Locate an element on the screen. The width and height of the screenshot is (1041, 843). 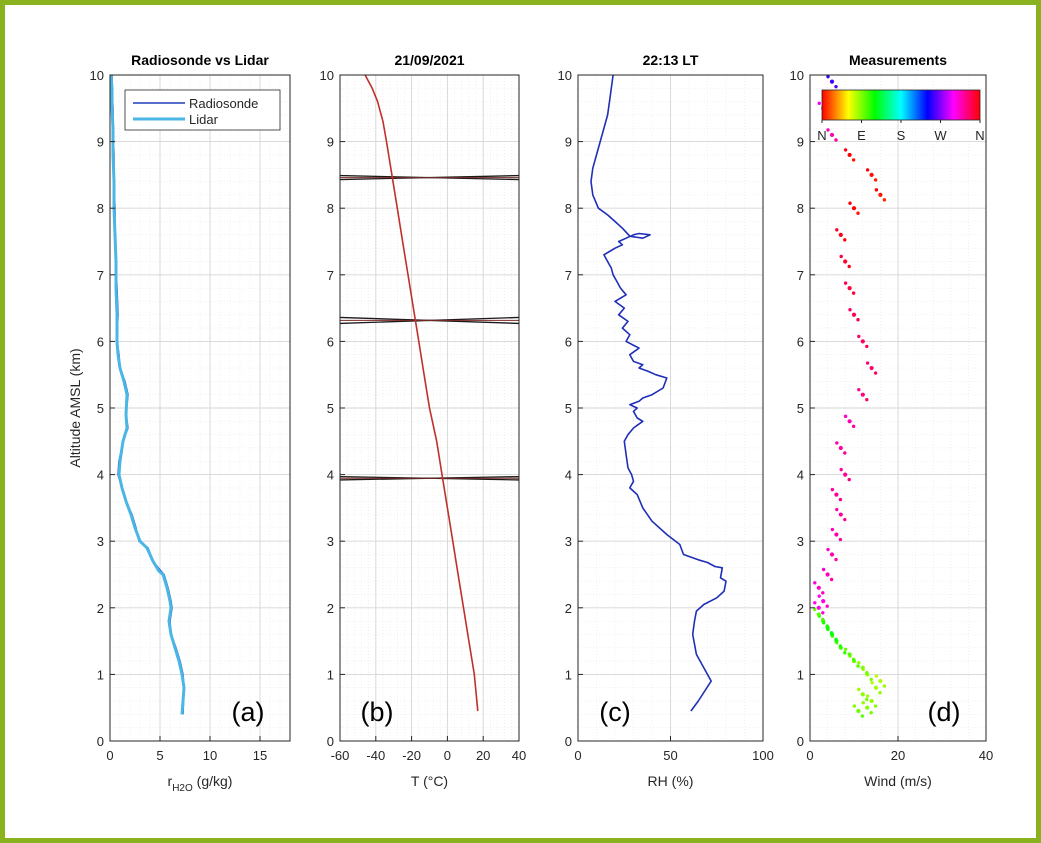
panel-letter: (d) is located at coordinates (944, 712).